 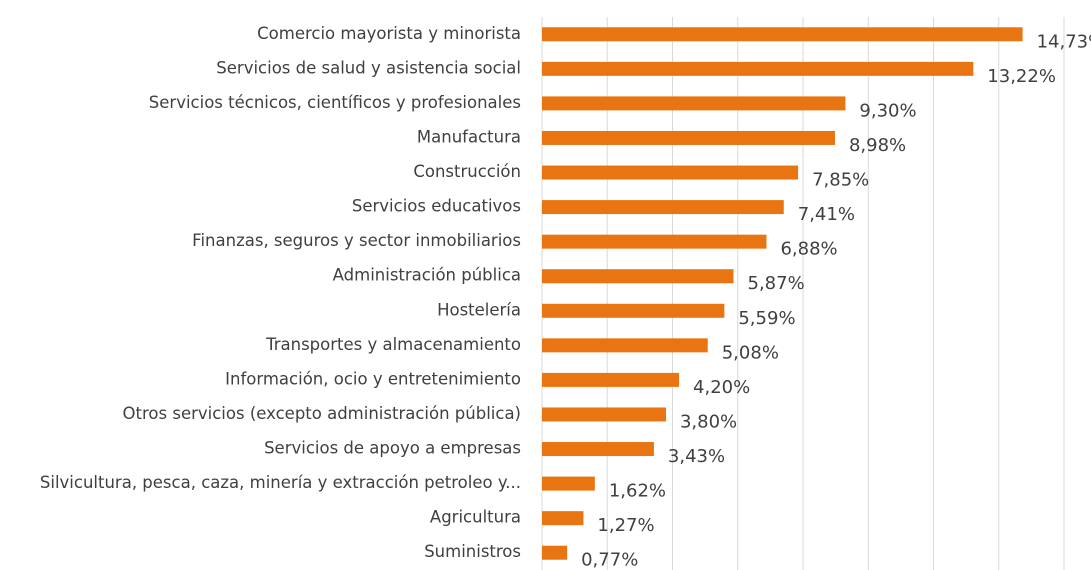 I want to click on y-tick-label: Construcción, so click(x=467, y=171).